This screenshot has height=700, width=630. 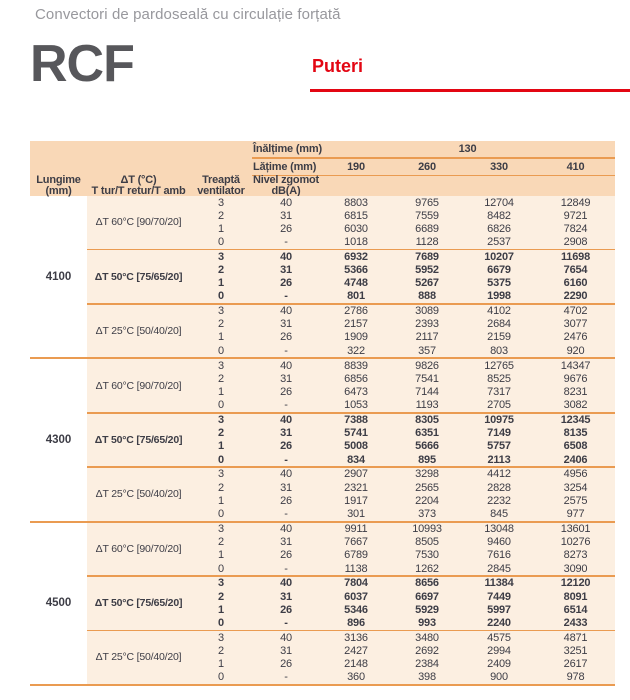 I want to click on power-cell: 1262, so click(x=427, y=568).